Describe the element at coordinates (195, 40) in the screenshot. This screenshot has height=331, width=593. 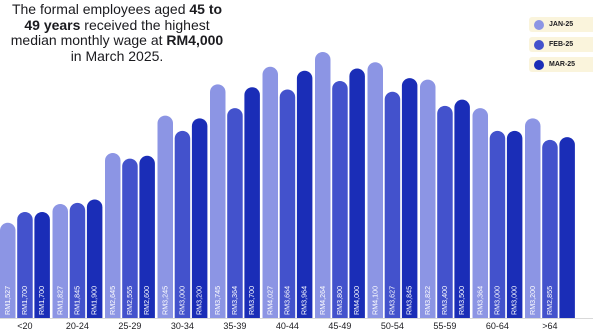
I see `headline-bold-wage: RM4,000` at that location.